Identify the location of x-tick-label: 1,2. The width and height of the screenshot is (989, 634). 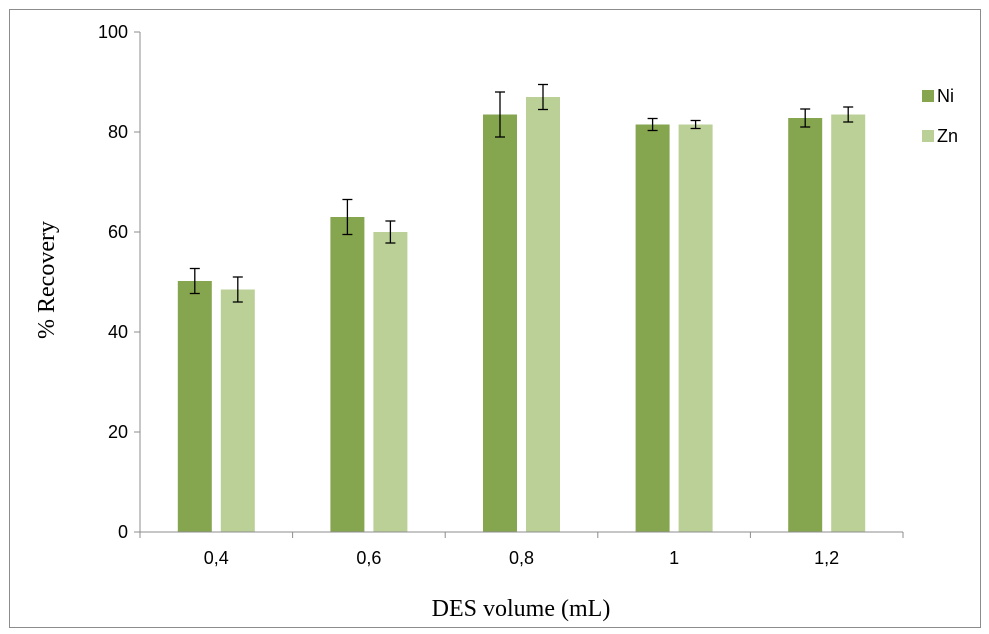
(826, 558).